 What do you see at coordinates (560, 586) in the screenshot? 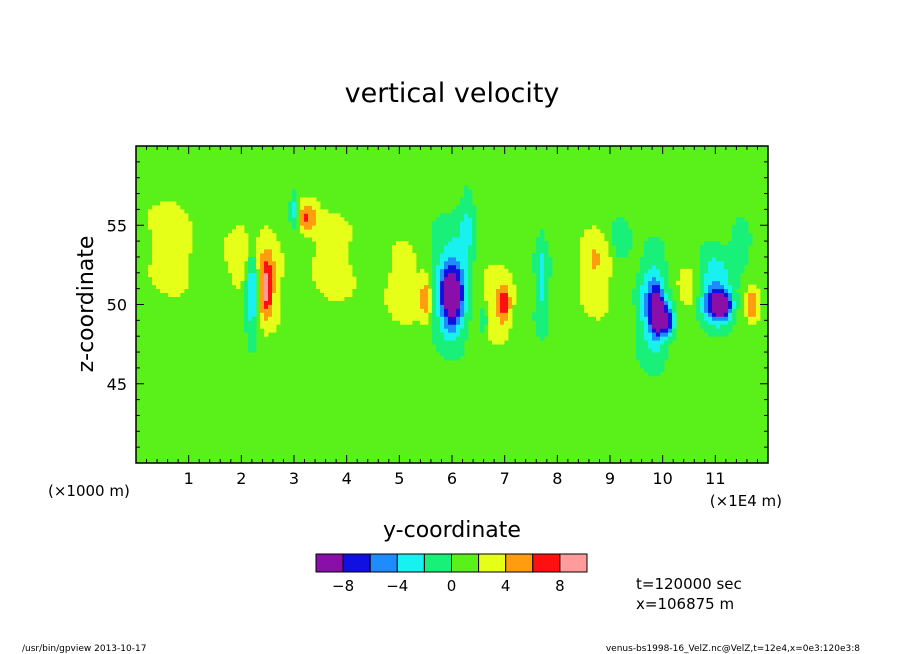
I see `colorbar-tick-label: 8` at bounding box center [560, 586].